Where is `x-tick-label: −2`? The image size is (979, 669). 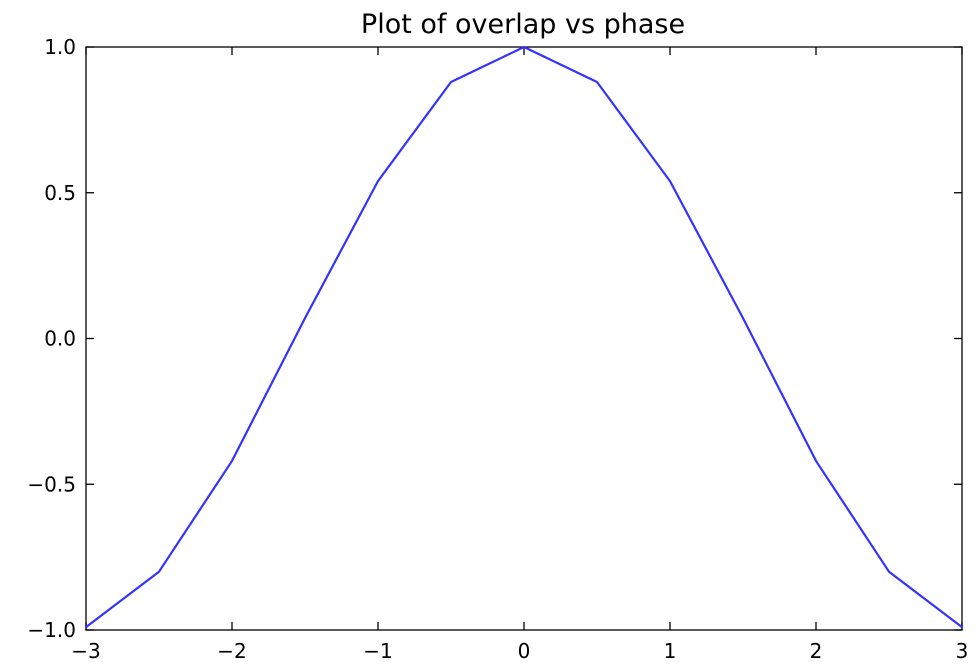
x-tick-label: −2 is located at coordinates (231, 651).